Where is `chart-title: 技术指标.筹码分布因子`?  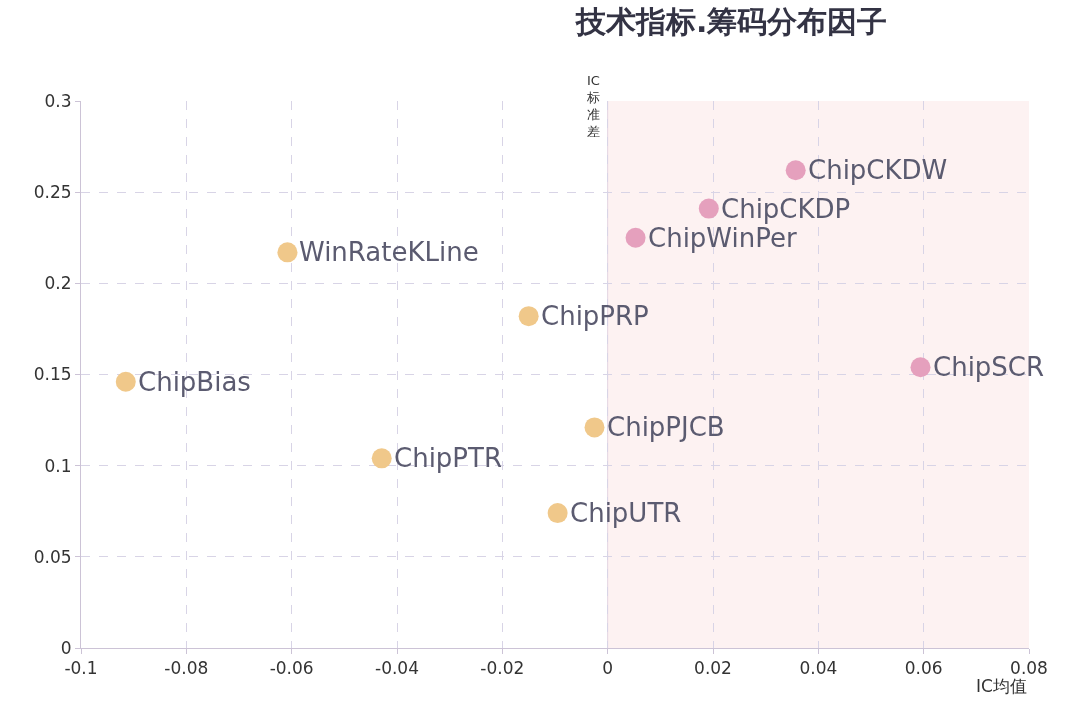 chart-title: 技术指标.筹码分布因子 is located at coordinates (731, 21).